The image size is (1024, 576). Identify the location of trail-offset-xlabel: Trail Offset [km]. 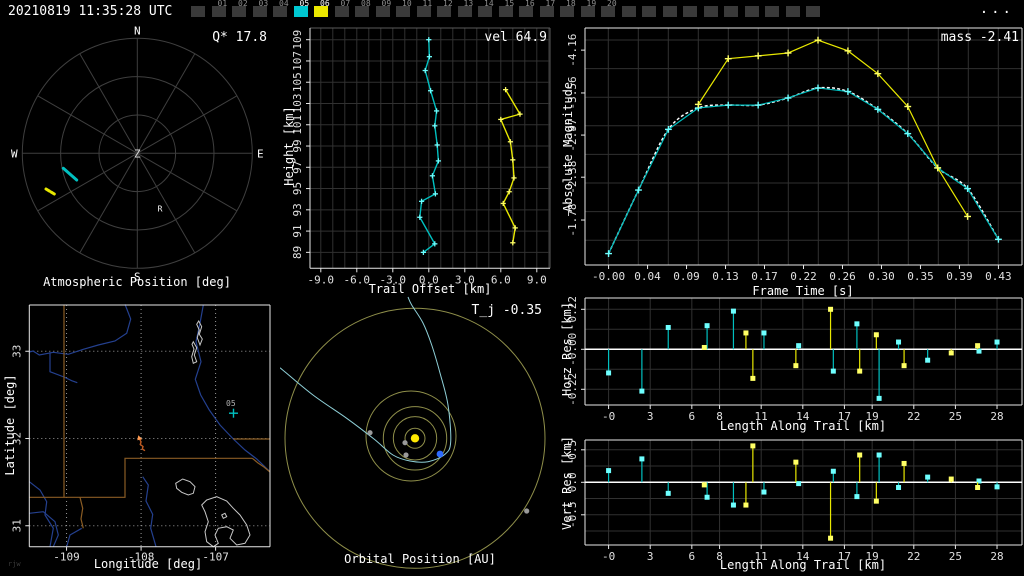
(430, 289).